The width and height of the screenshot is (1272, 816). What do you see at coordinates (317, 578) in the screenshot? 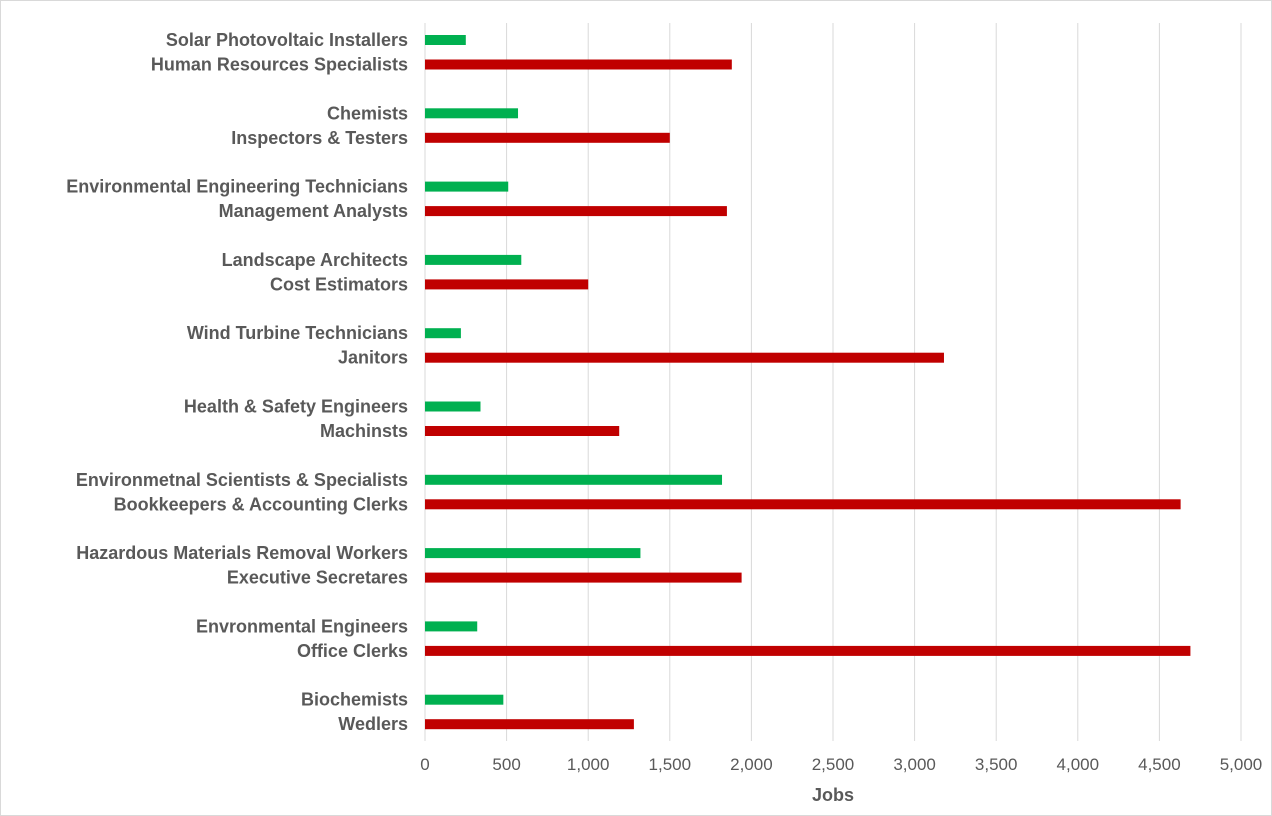
I see `category-label: Executive Secretares` at bounding box center [317, 578].